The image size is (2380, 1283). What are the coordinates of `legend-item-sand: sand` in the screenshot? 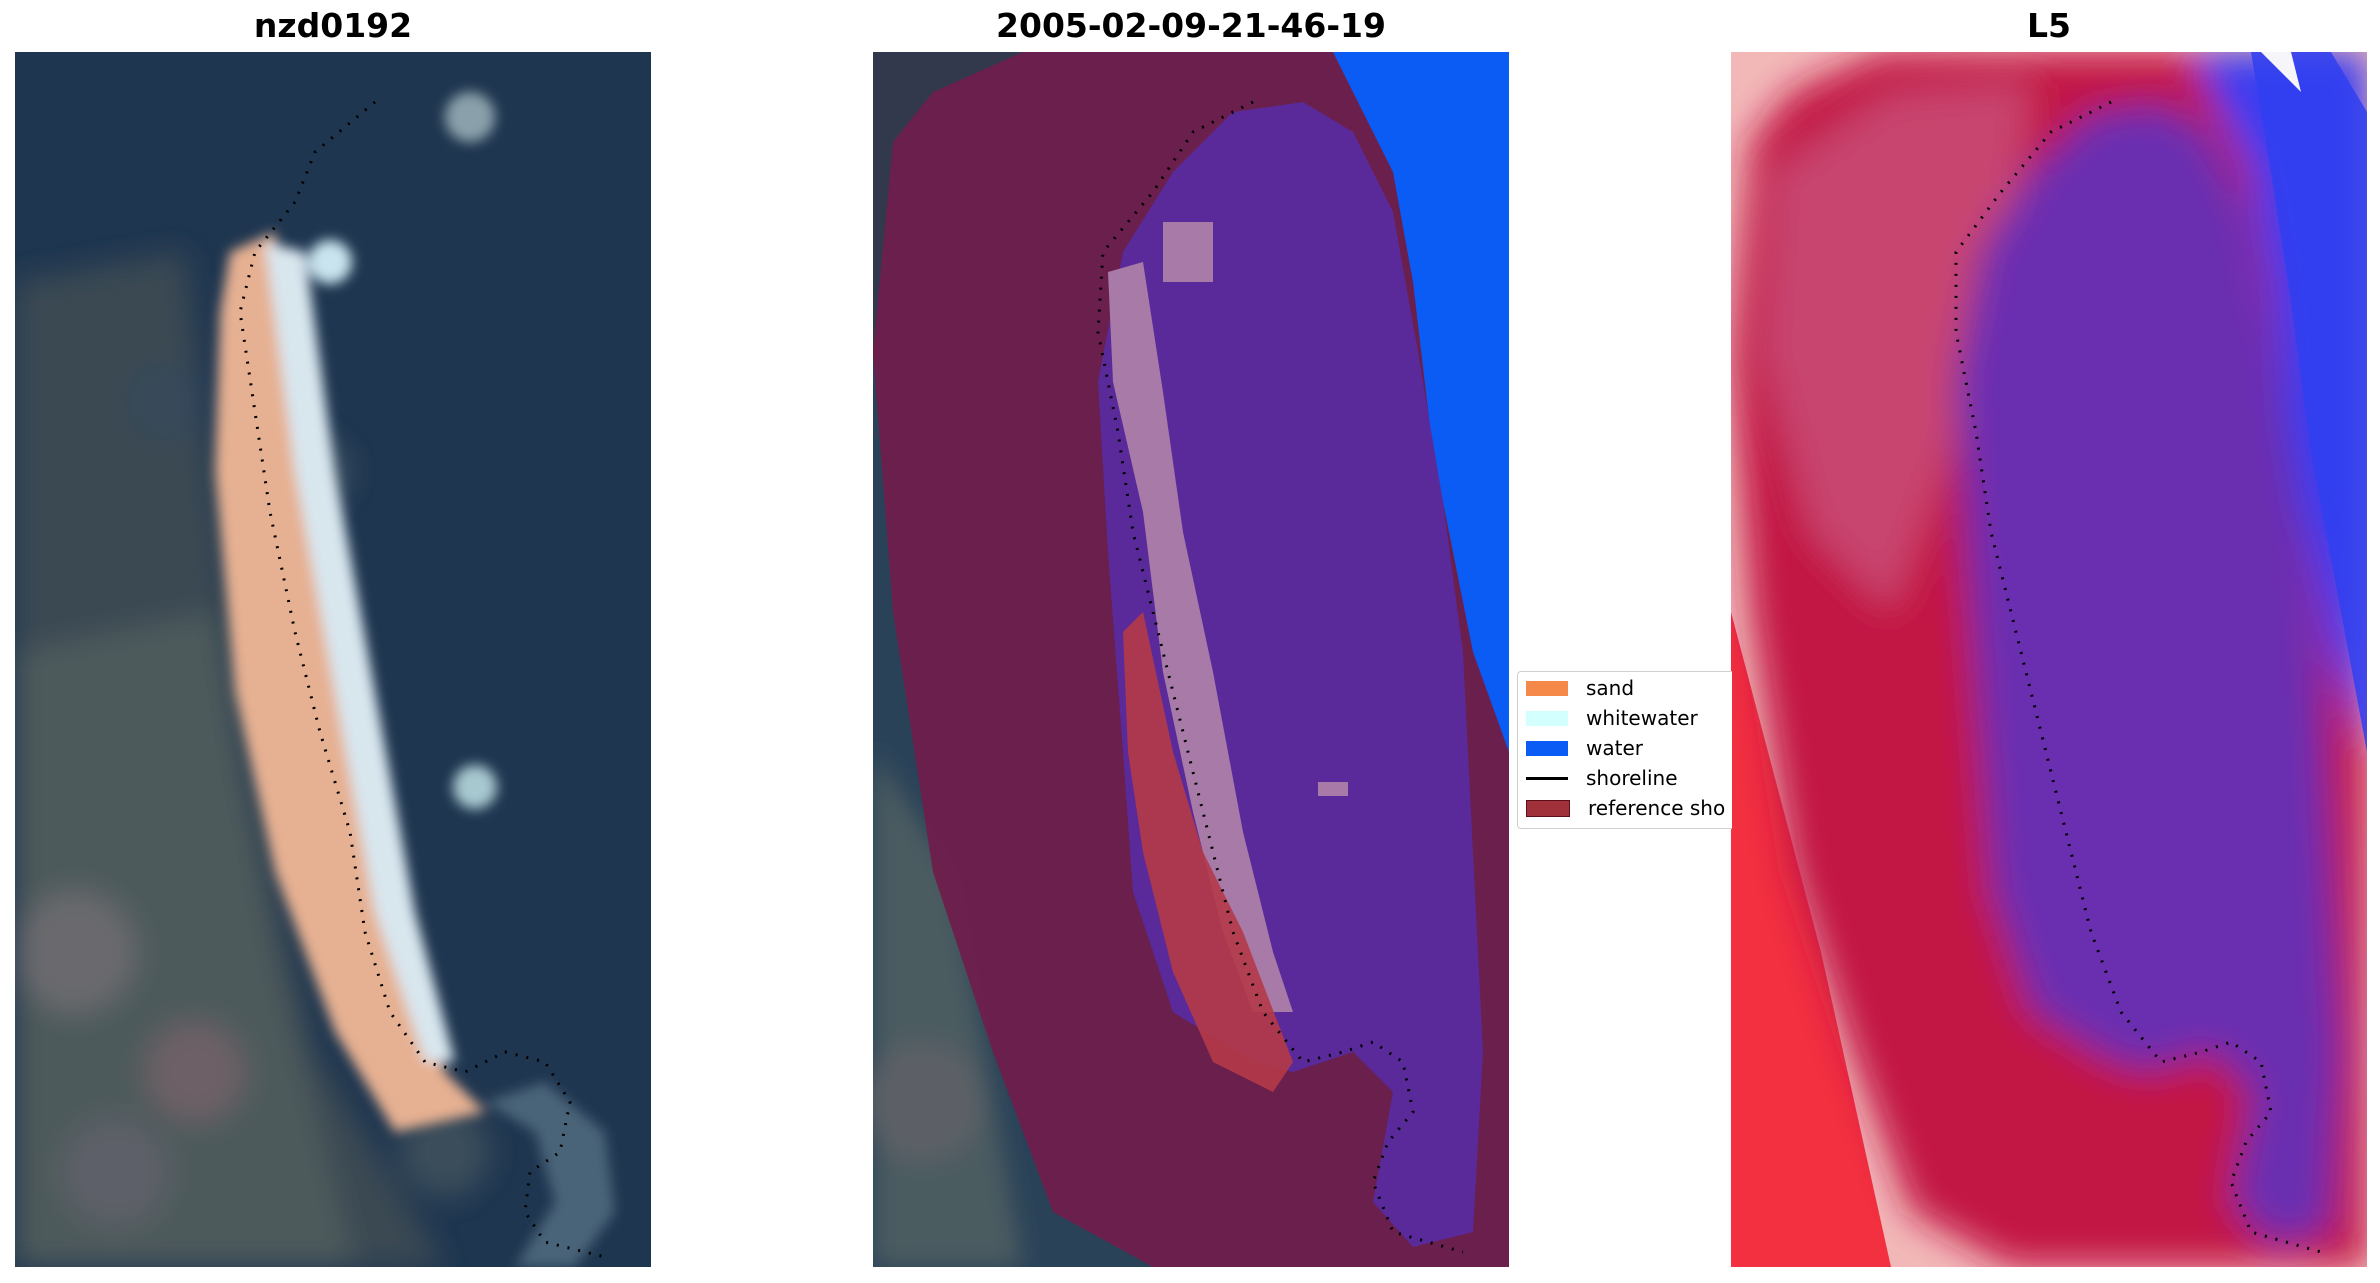 It's located at (1580, 688).